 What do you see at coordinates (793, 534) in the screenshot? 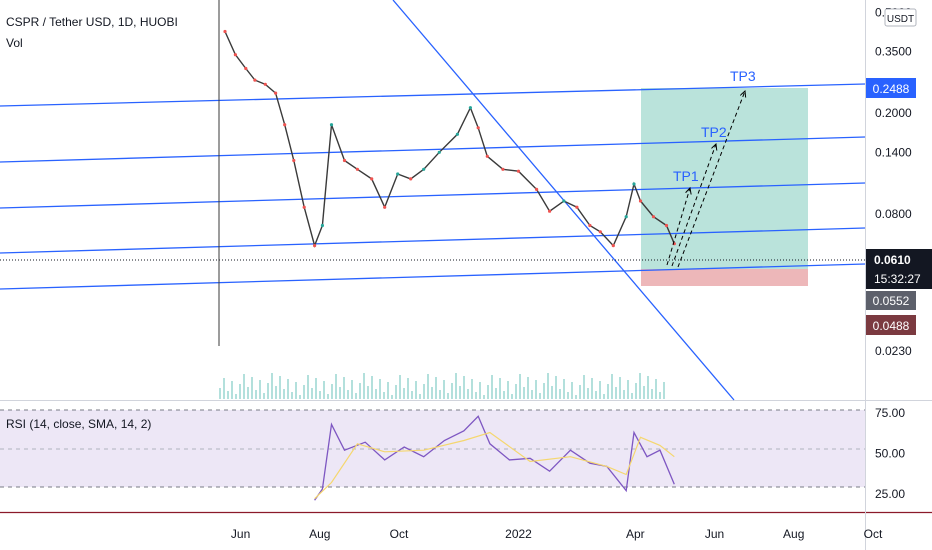
I see `time-tick-label: Aug` at bounding box center [793, 534].